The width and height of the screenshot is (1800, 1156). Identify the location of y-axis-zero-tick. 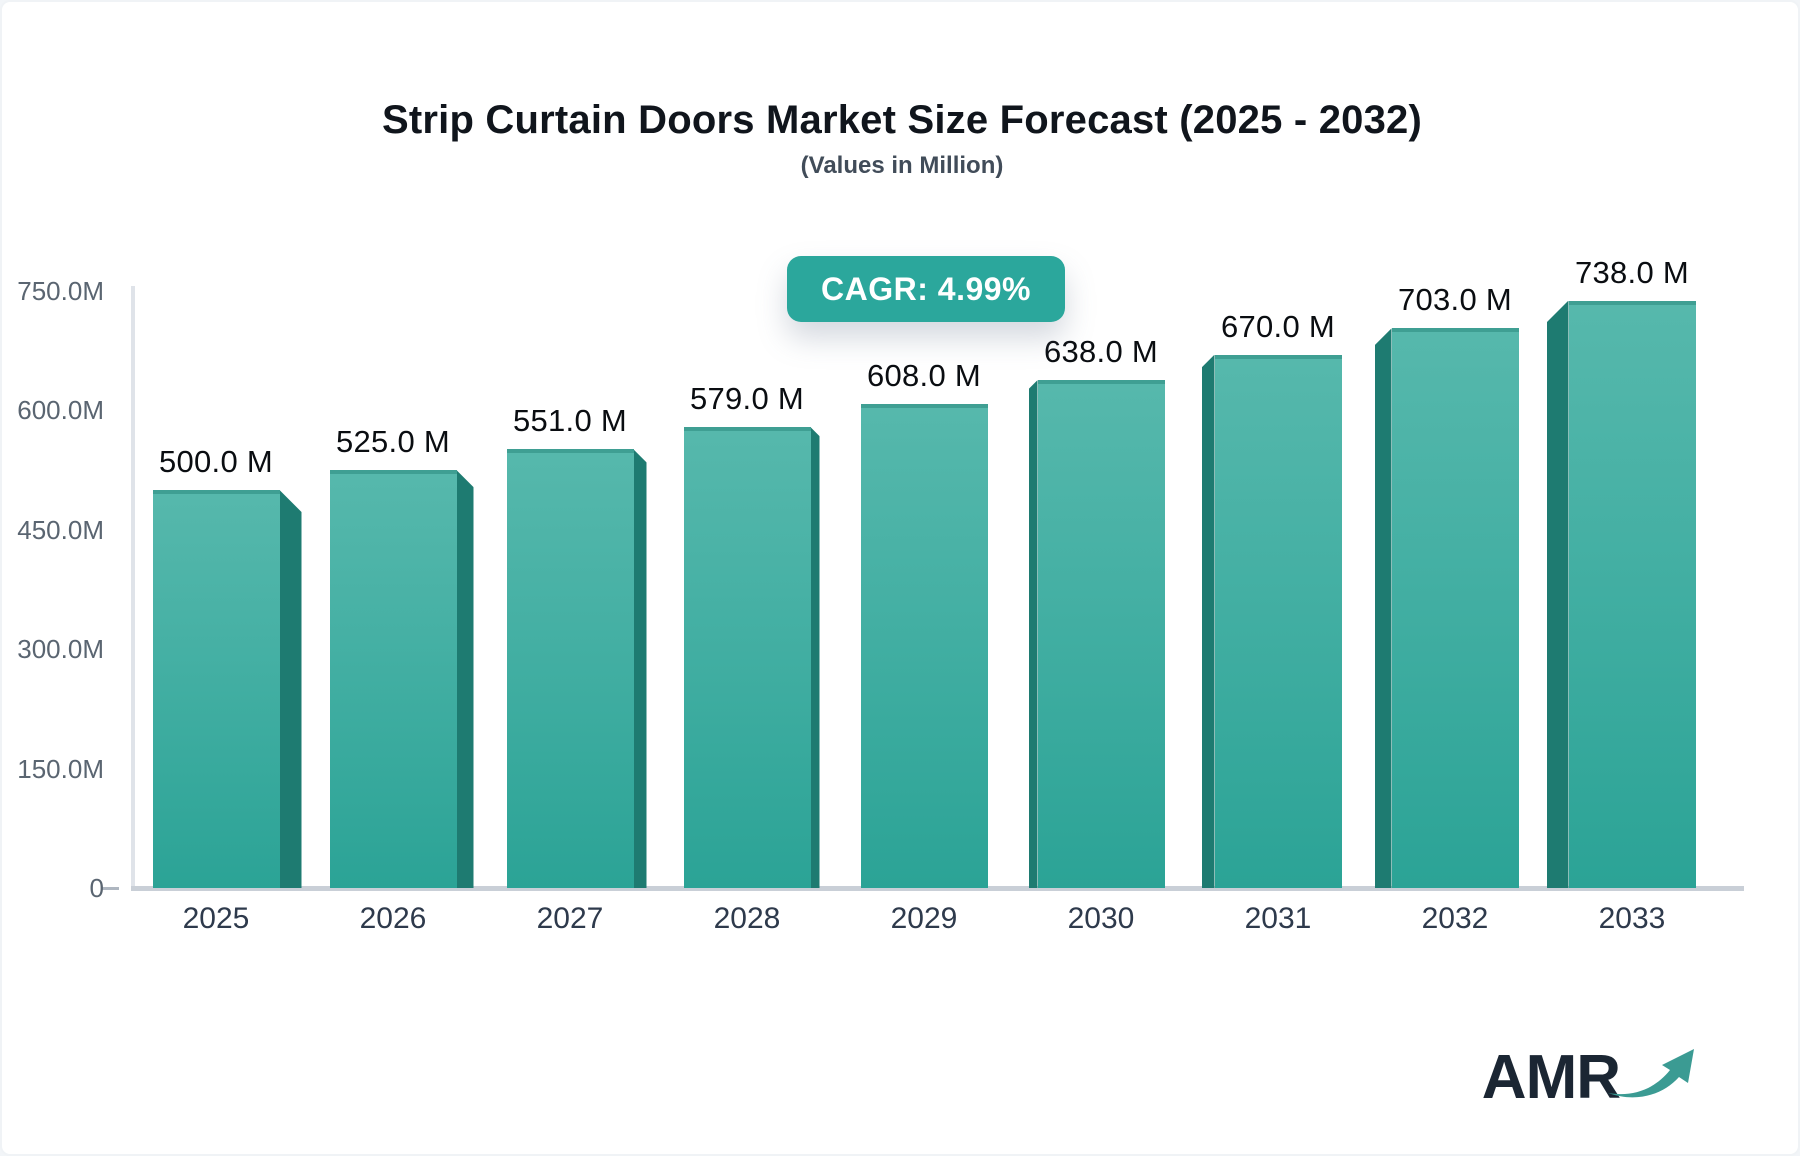
(110, 888).